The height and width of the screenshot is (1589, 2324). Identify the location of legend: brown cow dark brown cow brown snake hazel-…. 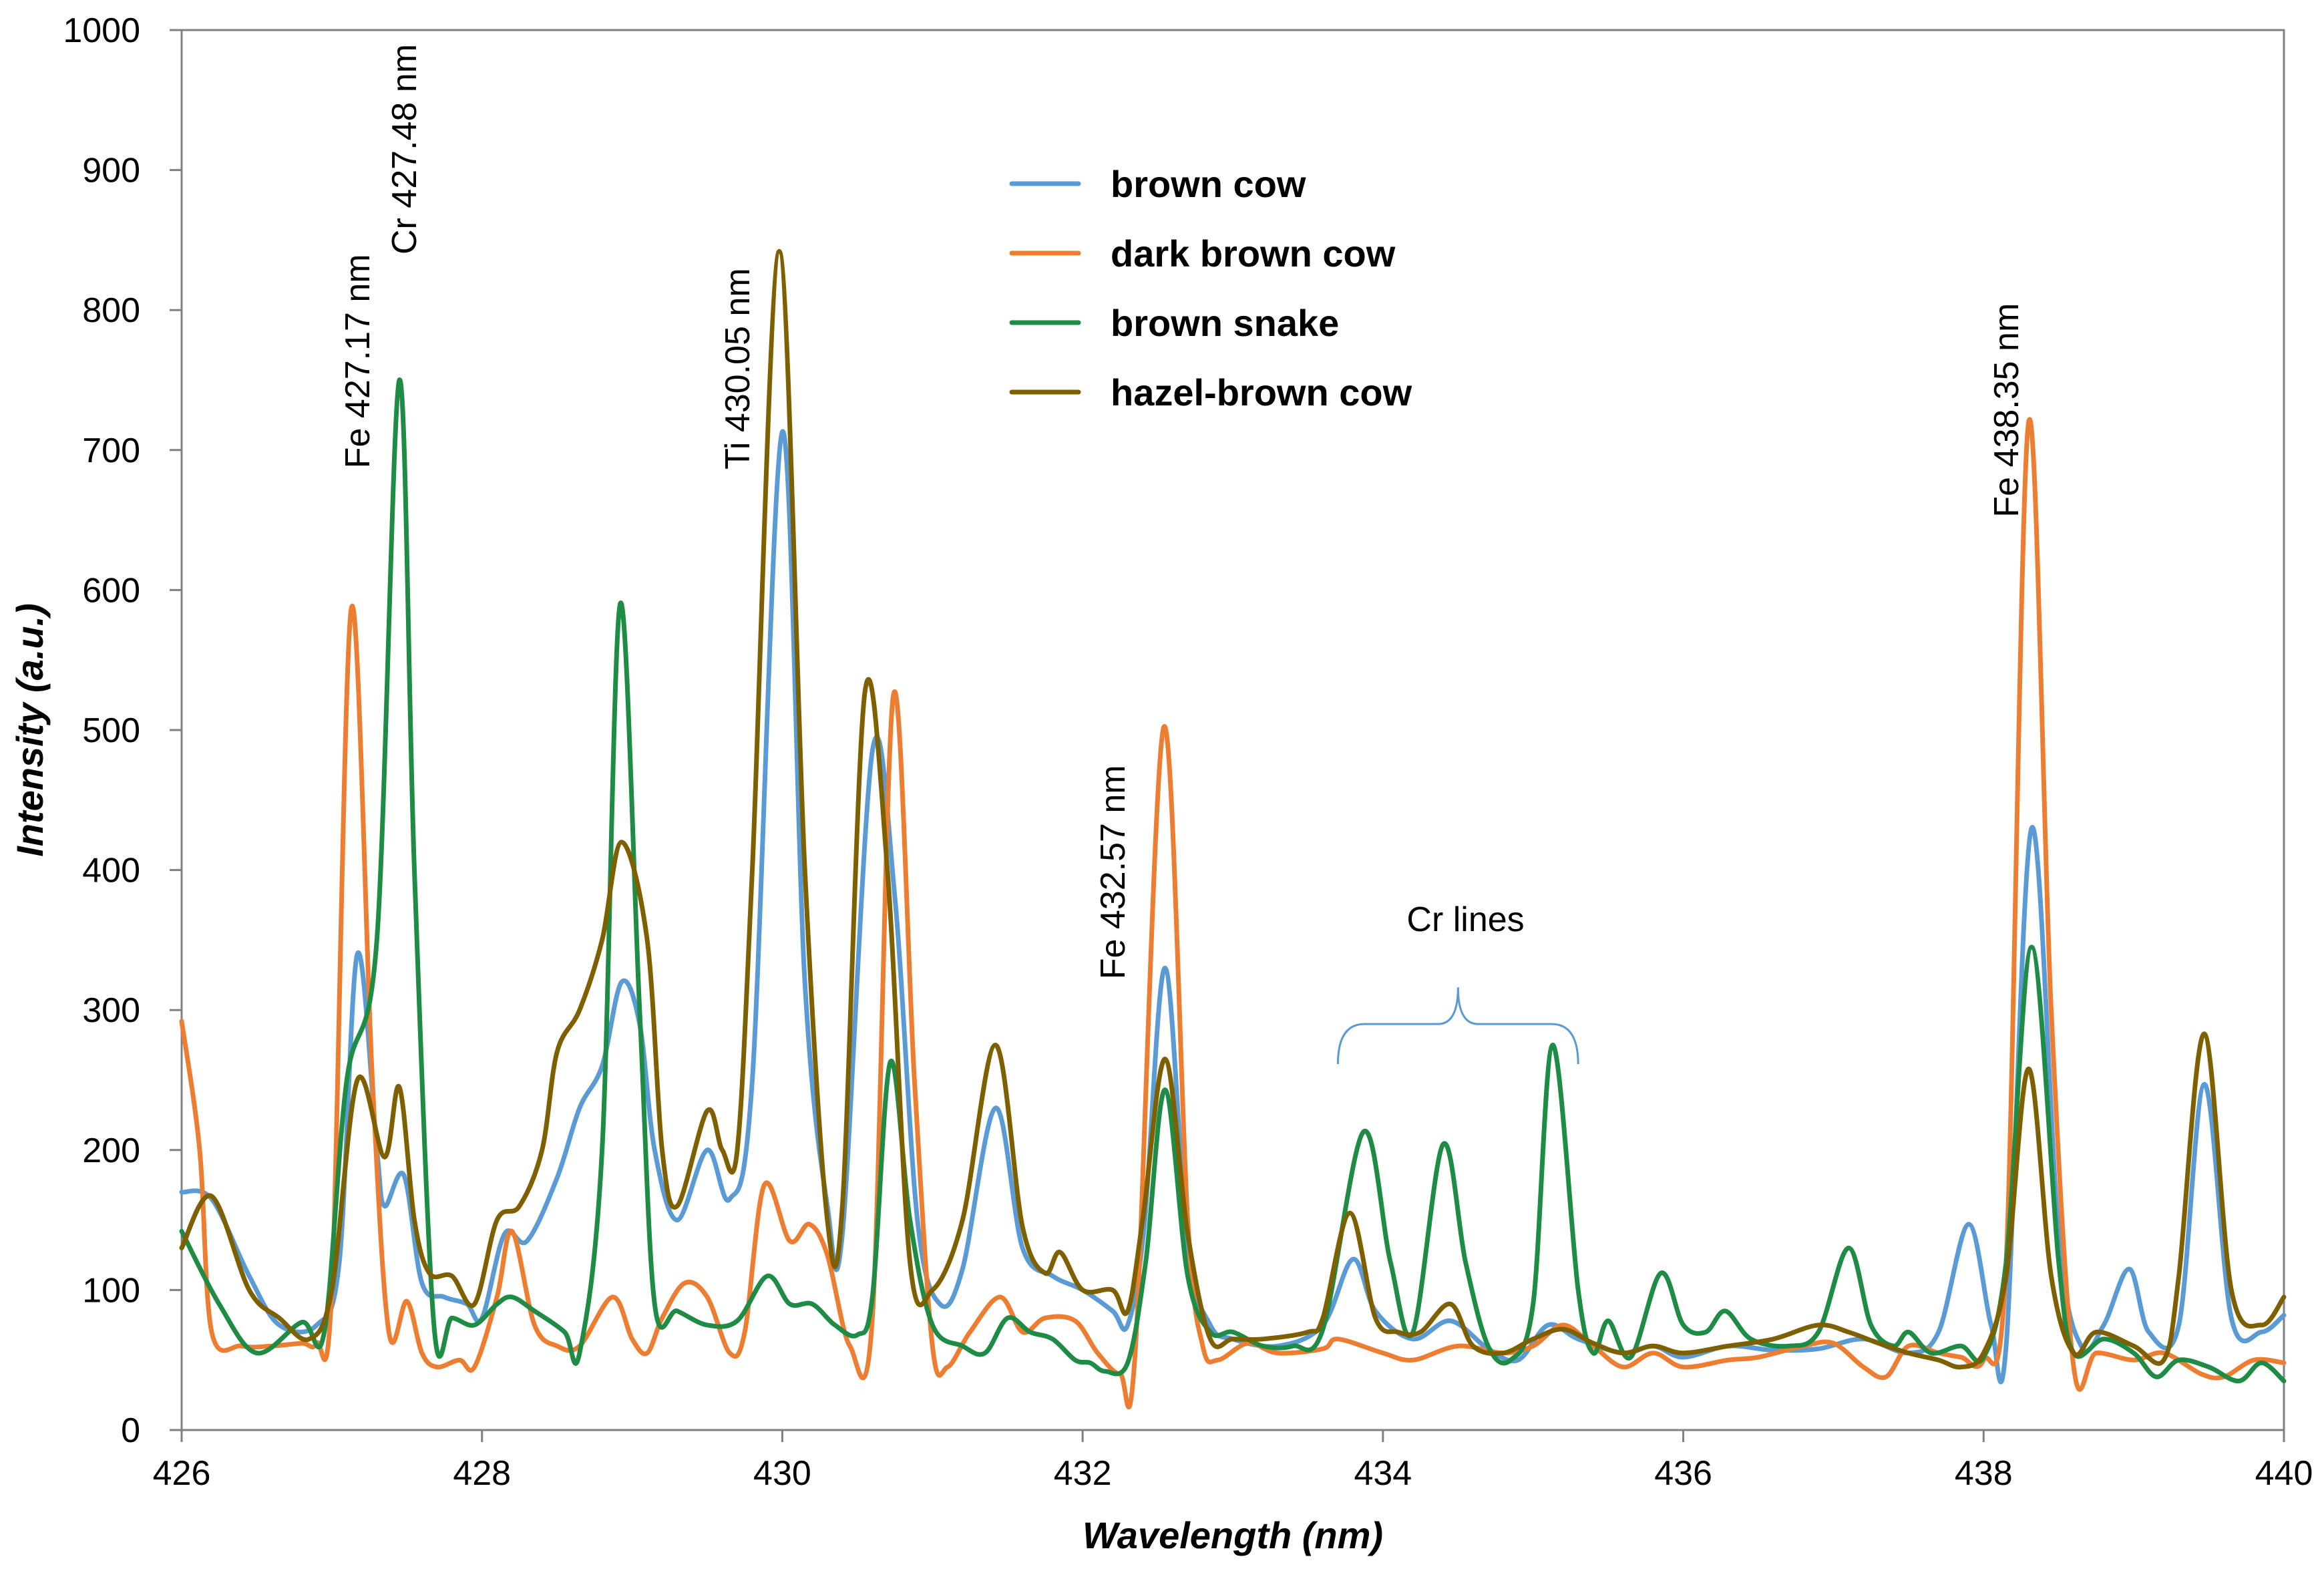
(1211, 288).